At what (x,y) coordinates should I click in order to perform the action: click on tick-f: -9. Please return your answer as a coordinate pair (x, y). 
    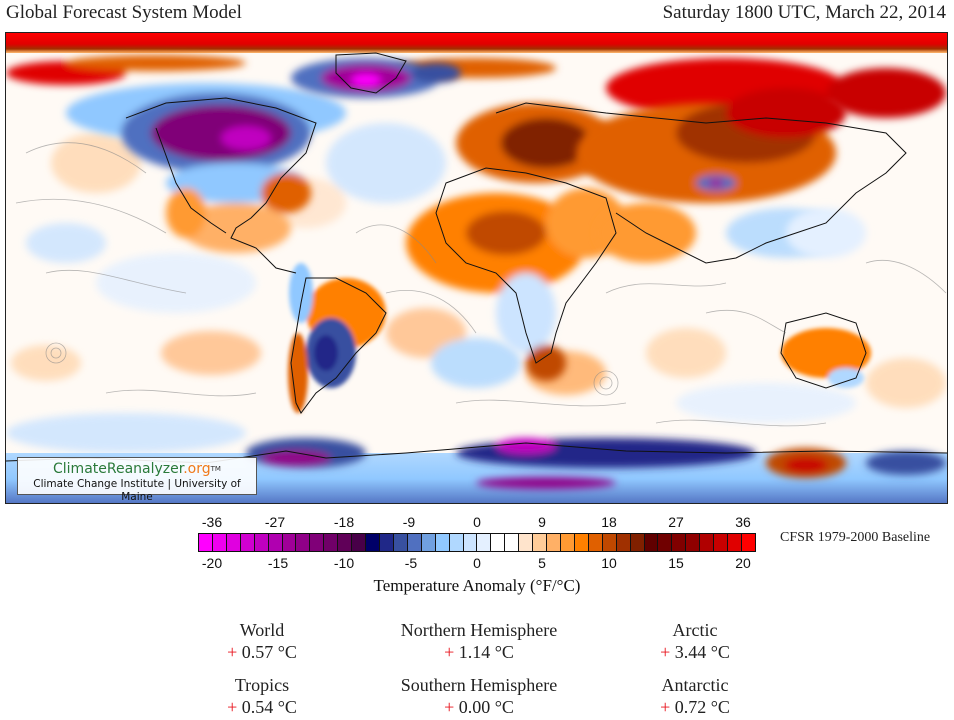
    Looking at the image, I should click on (409, 522).